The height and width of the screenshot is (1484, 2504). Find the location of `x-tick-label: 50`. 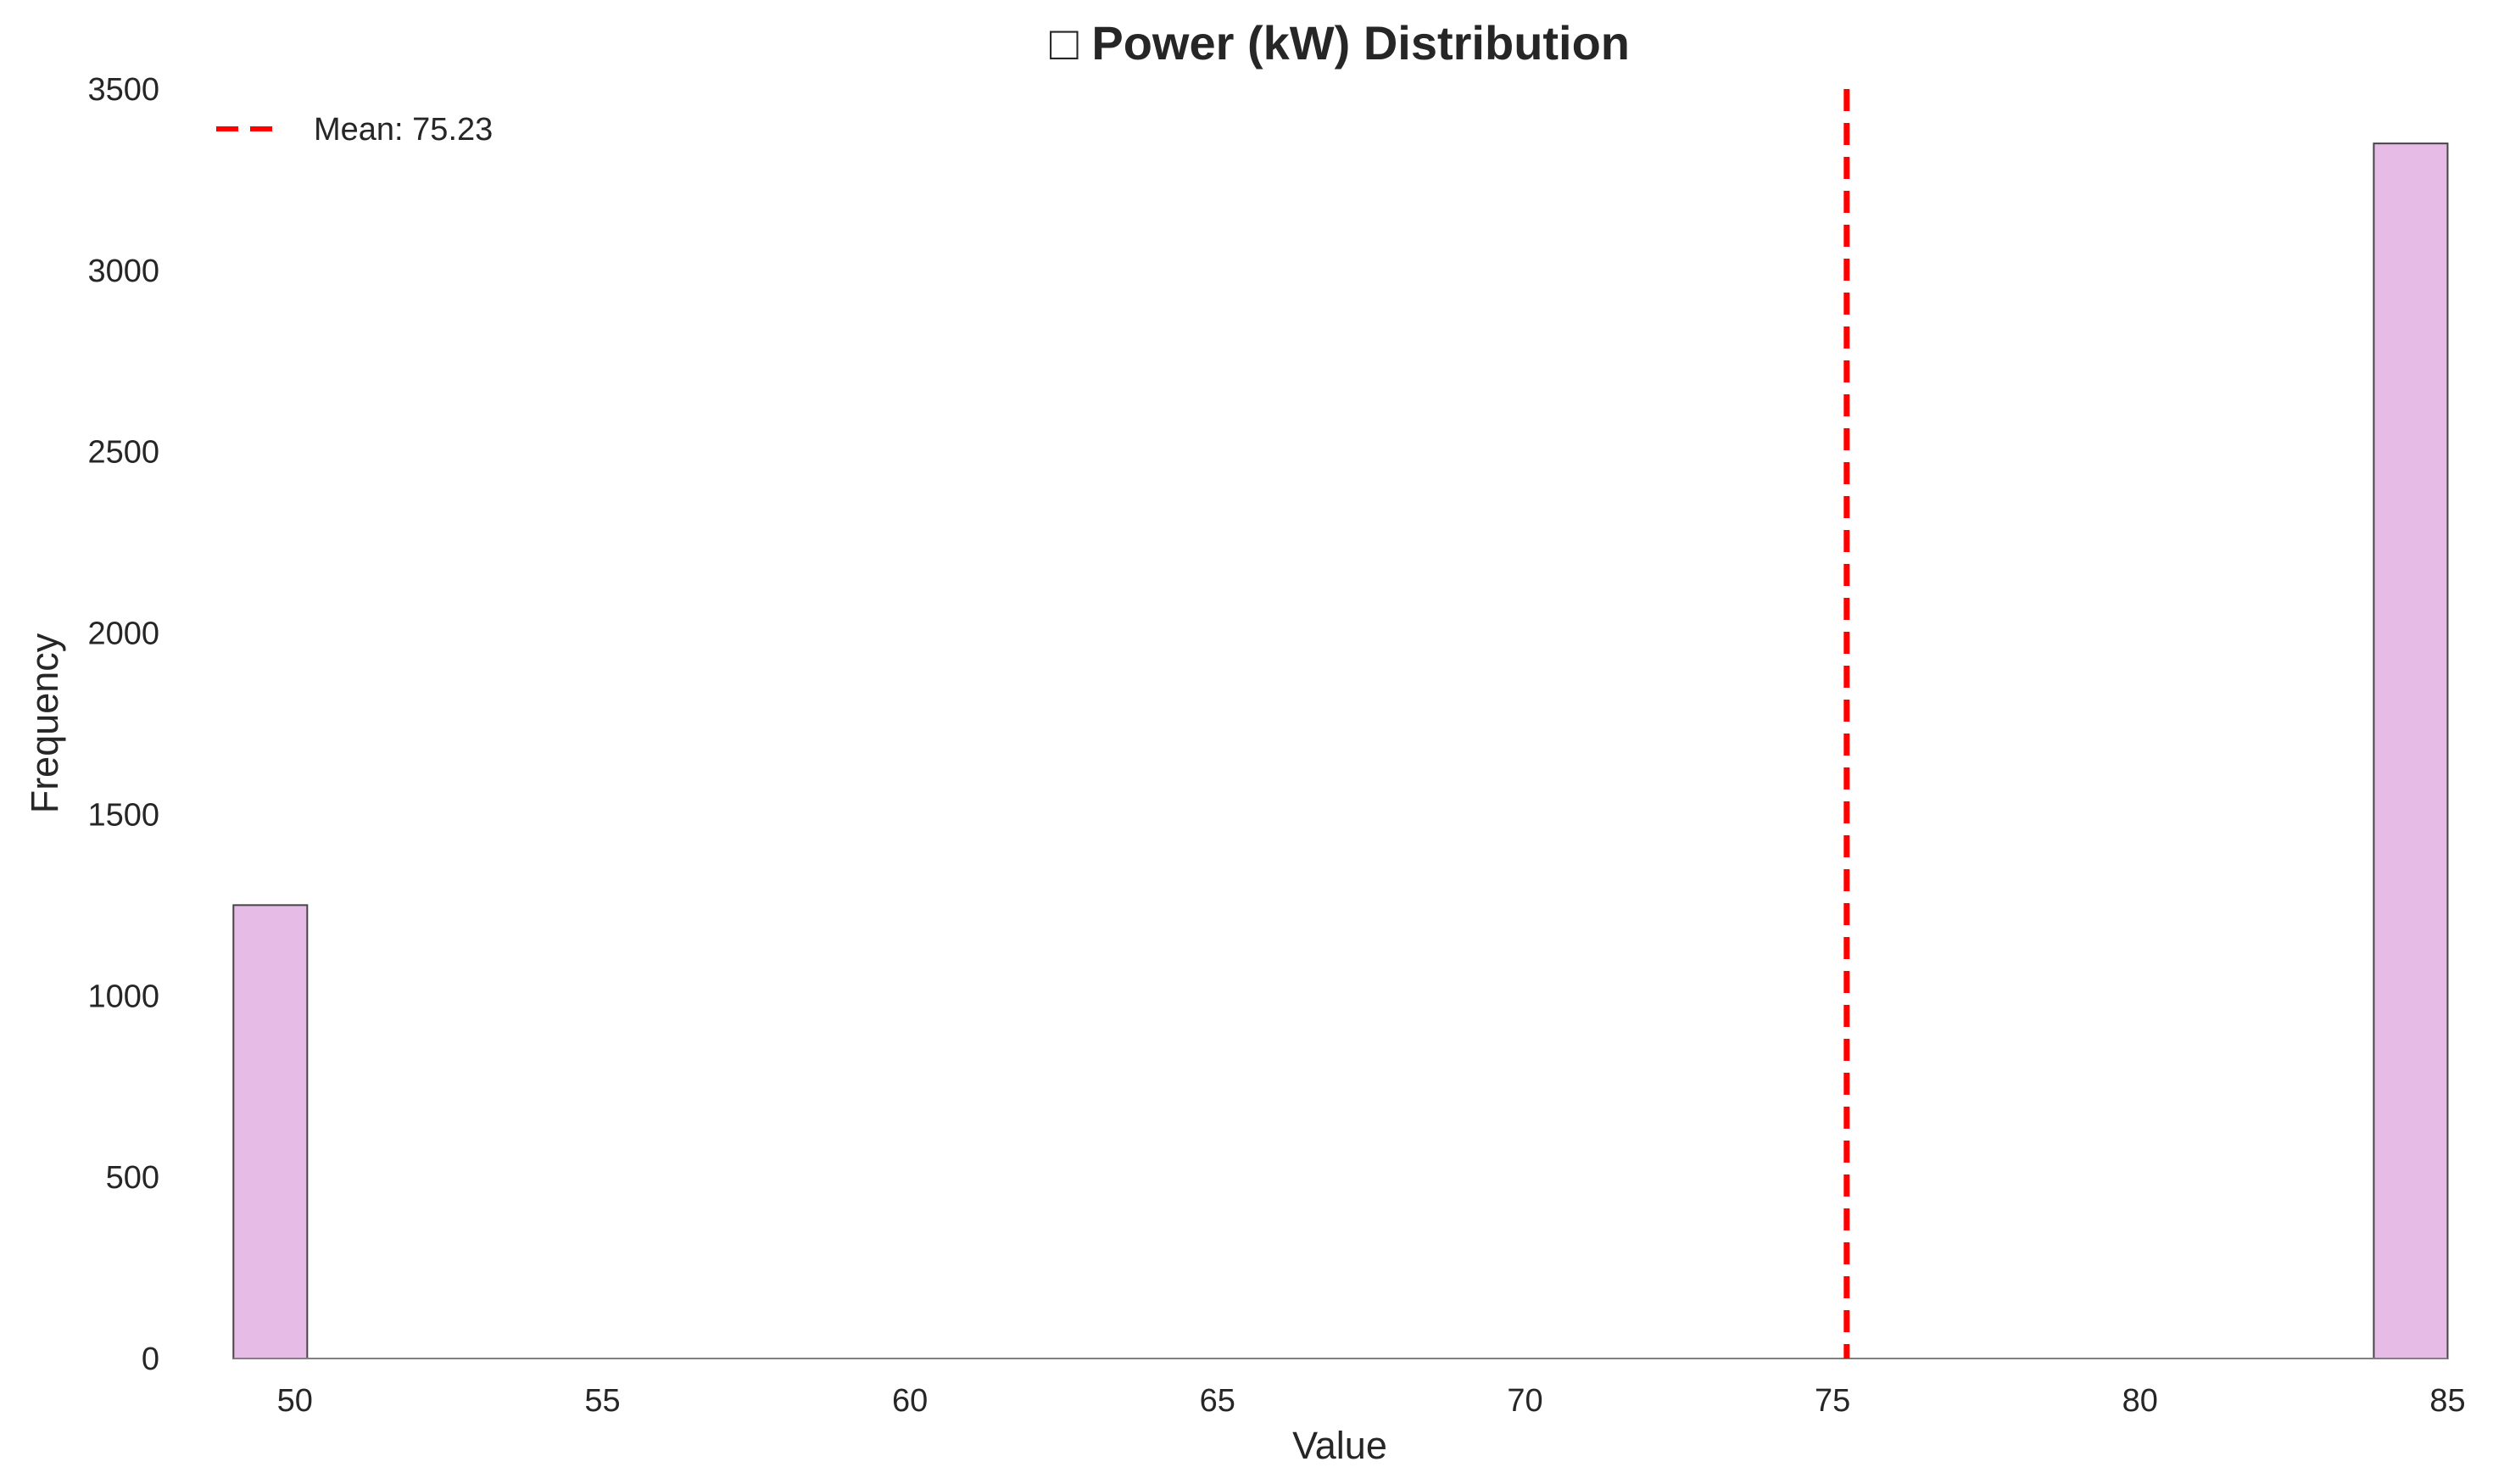

x-tick-label: 50 is located at coordinates (295, 1401).